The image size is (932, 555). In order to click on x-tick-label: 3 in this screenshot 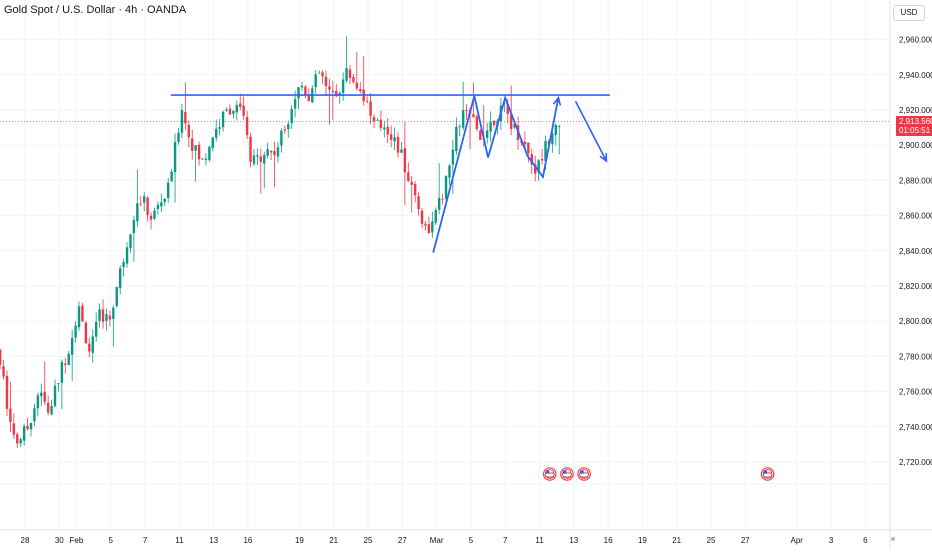, I will do `click(831, 540)`.